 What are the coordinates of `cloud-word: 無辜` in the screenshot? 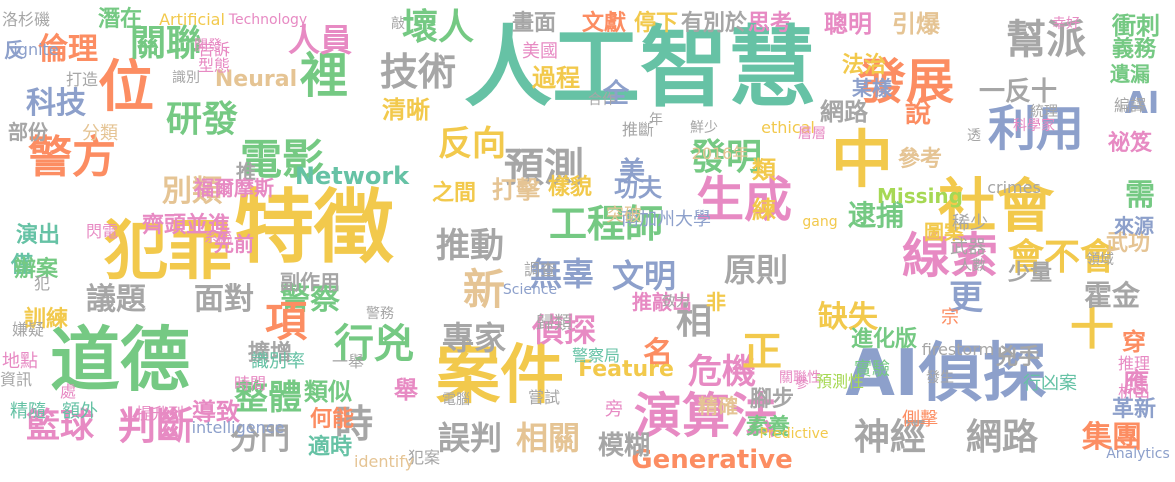 It's located at (562, 274).